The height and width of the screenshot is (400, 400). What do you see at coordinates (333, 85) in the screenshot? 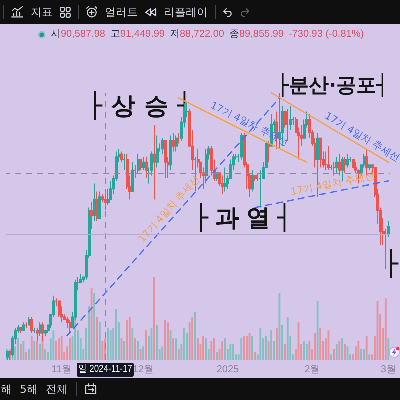
I see `annotation: ├분산·공포┤` at bounding box center [333, 85].